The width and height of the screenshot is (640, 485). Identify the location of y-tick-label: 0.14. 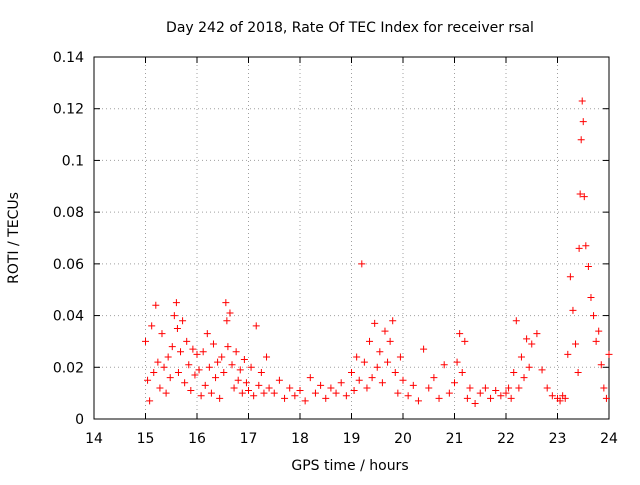
(68, 58).